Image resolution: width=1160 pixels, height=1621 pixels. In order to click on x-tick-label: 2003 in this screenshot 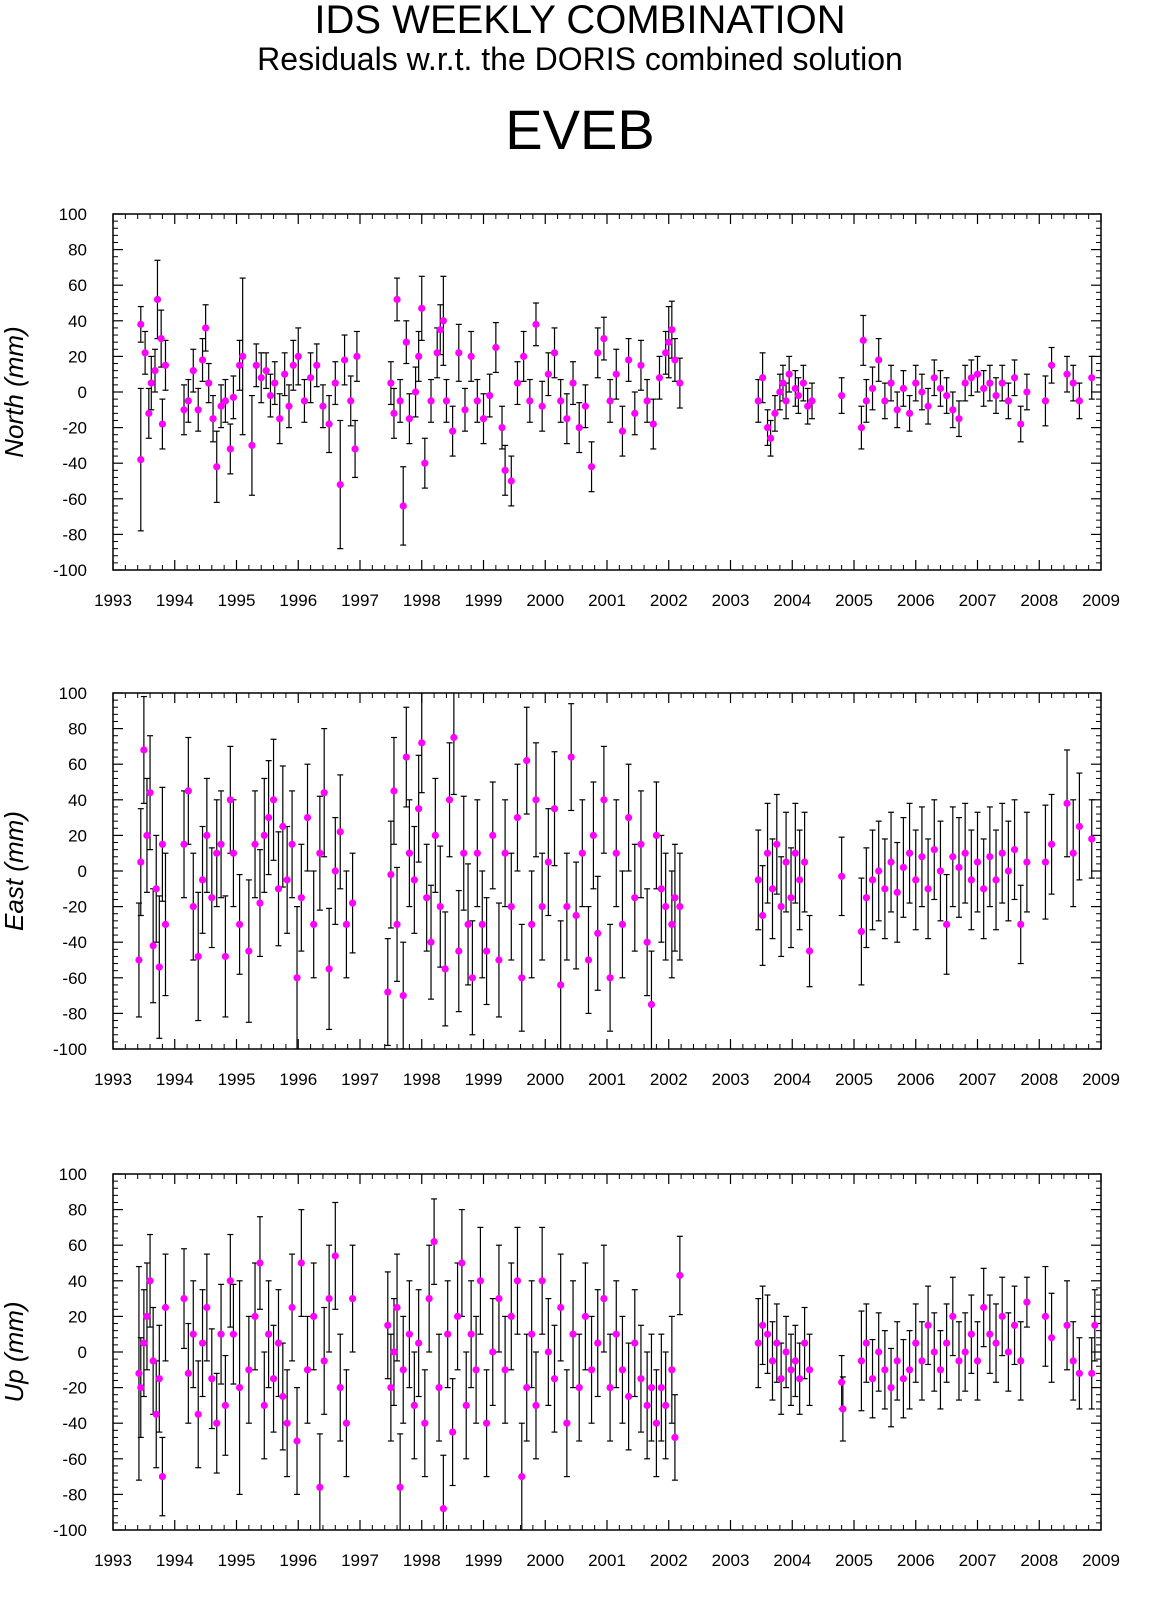, I will do `click(731, 1560)`.